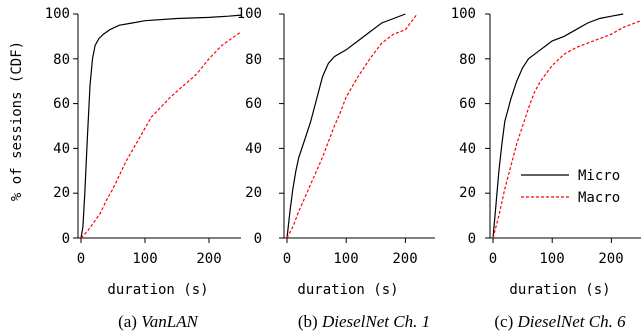  I want to click on legend-macro-label: Macro, so click(599, 198).